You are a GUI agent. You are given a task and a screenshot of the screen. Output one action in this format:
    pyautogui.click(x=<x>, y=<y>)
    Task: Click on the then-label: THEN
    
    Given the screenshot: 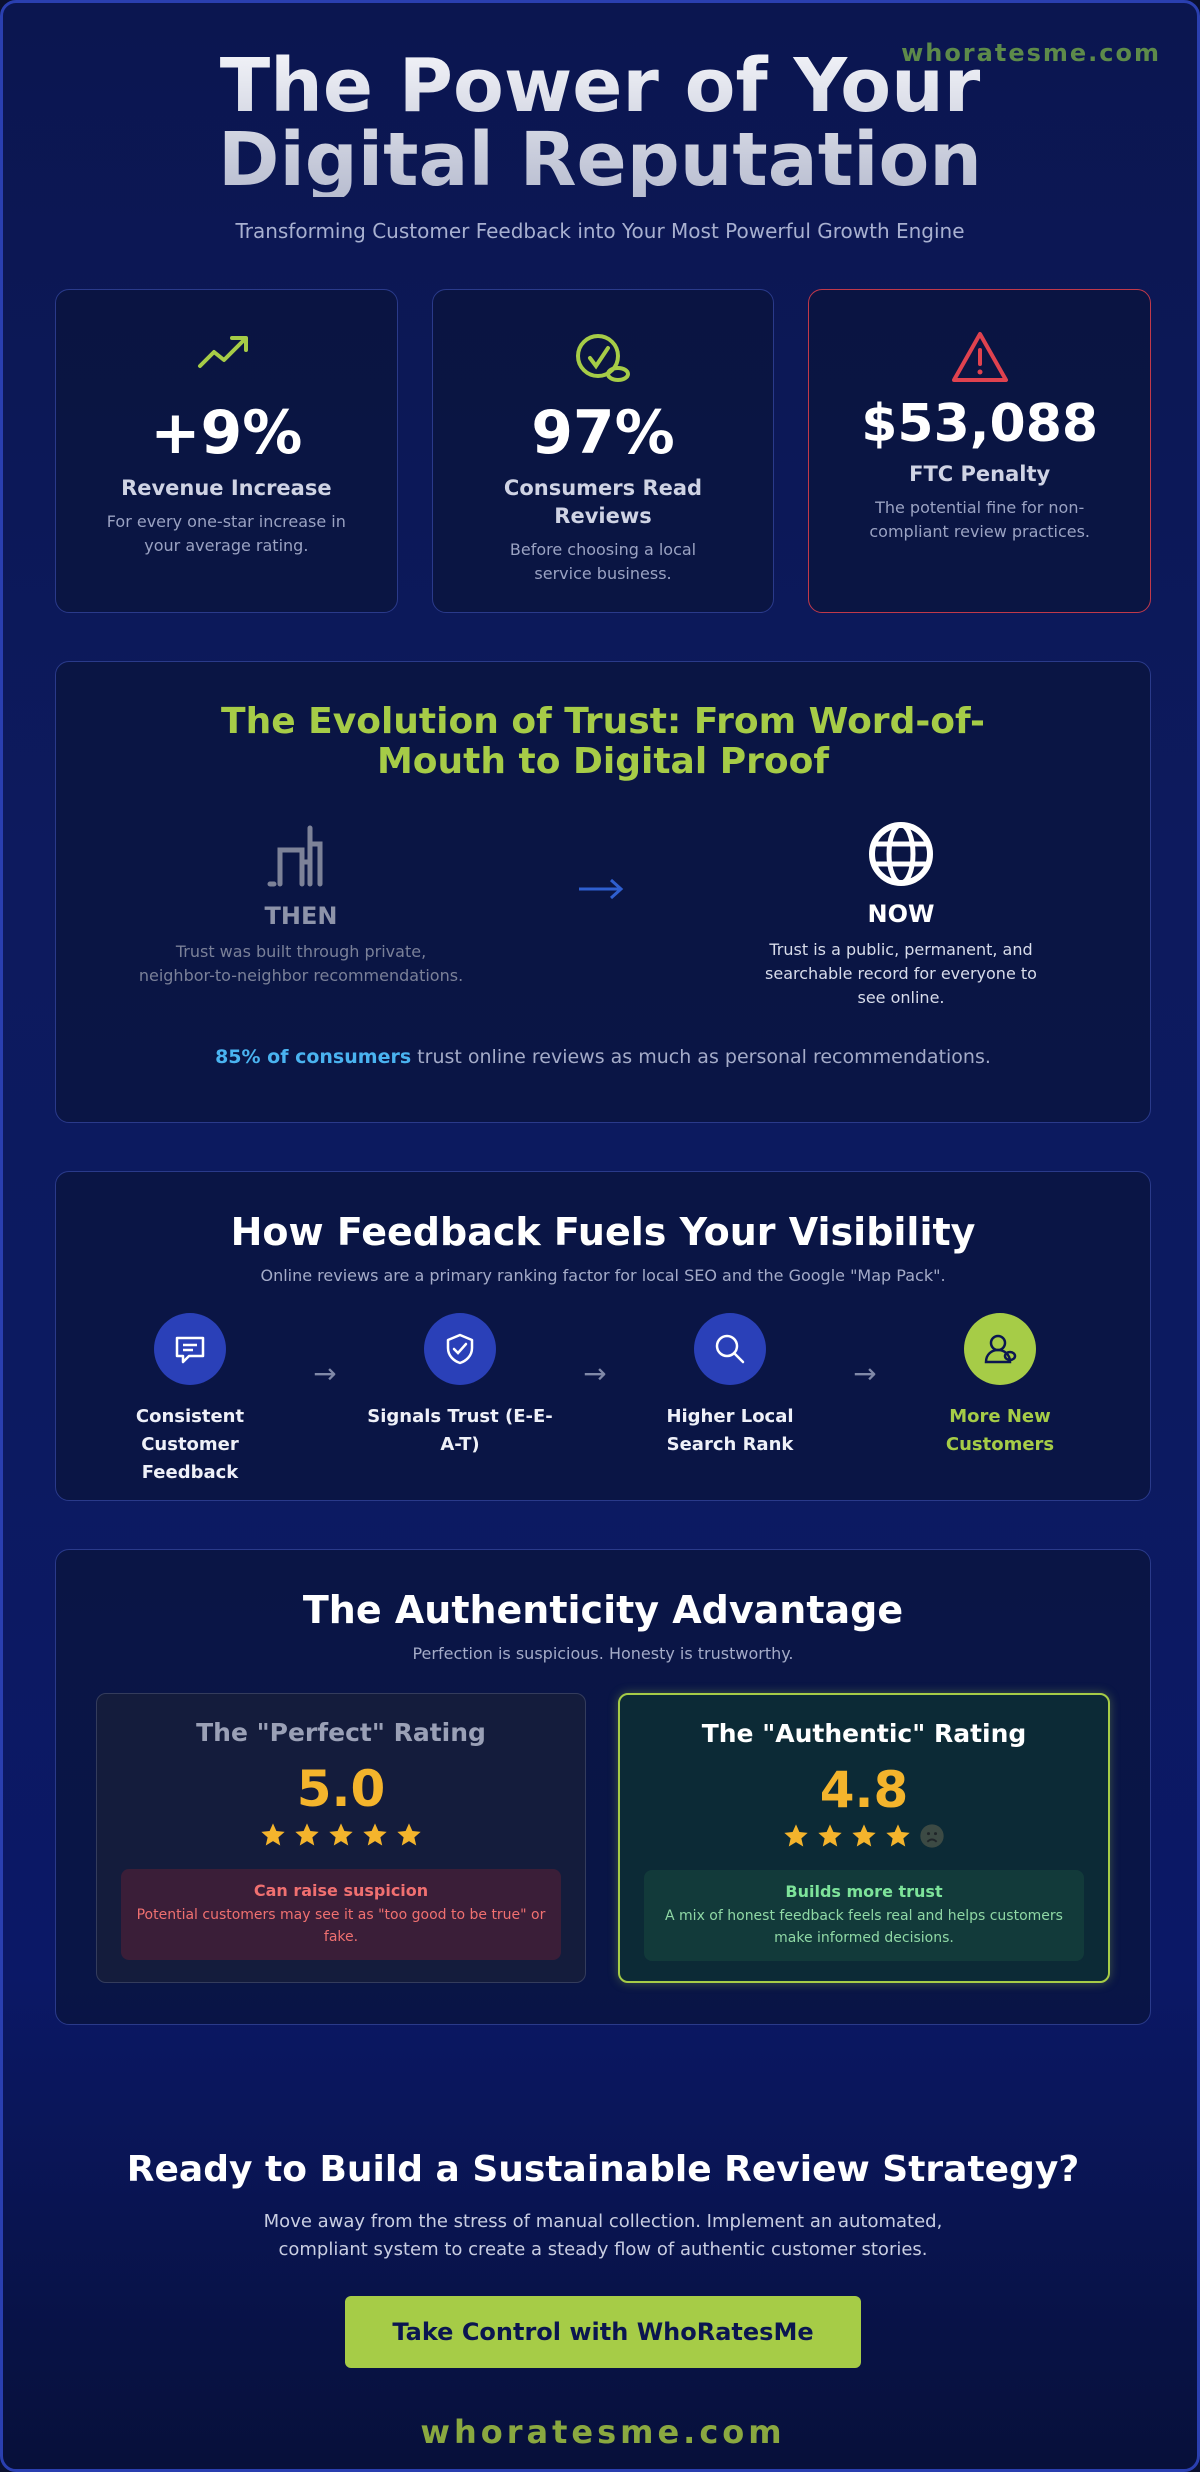 What is the action you would take?
    pyautogui.click(x=301, y=916)
    